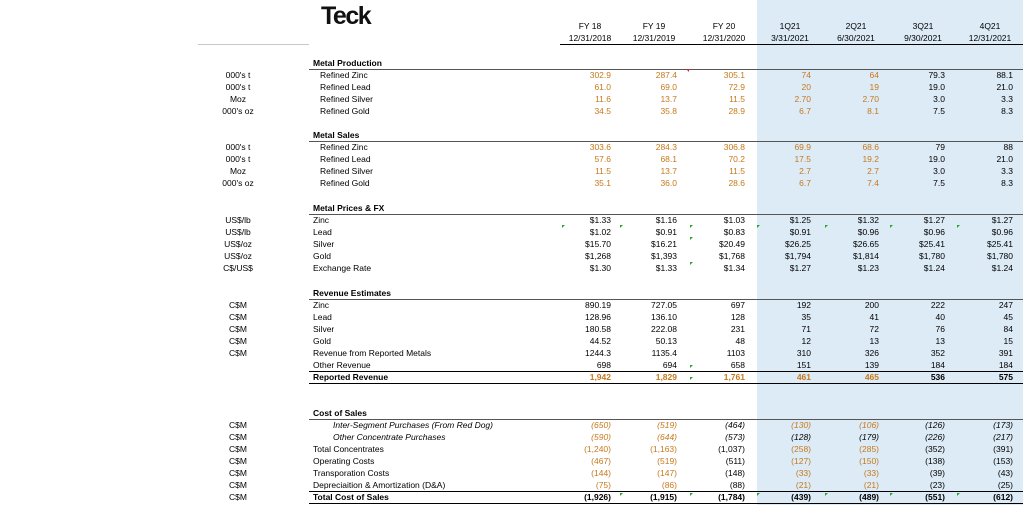  I want to click on row-value: 71, so click(806, 329).